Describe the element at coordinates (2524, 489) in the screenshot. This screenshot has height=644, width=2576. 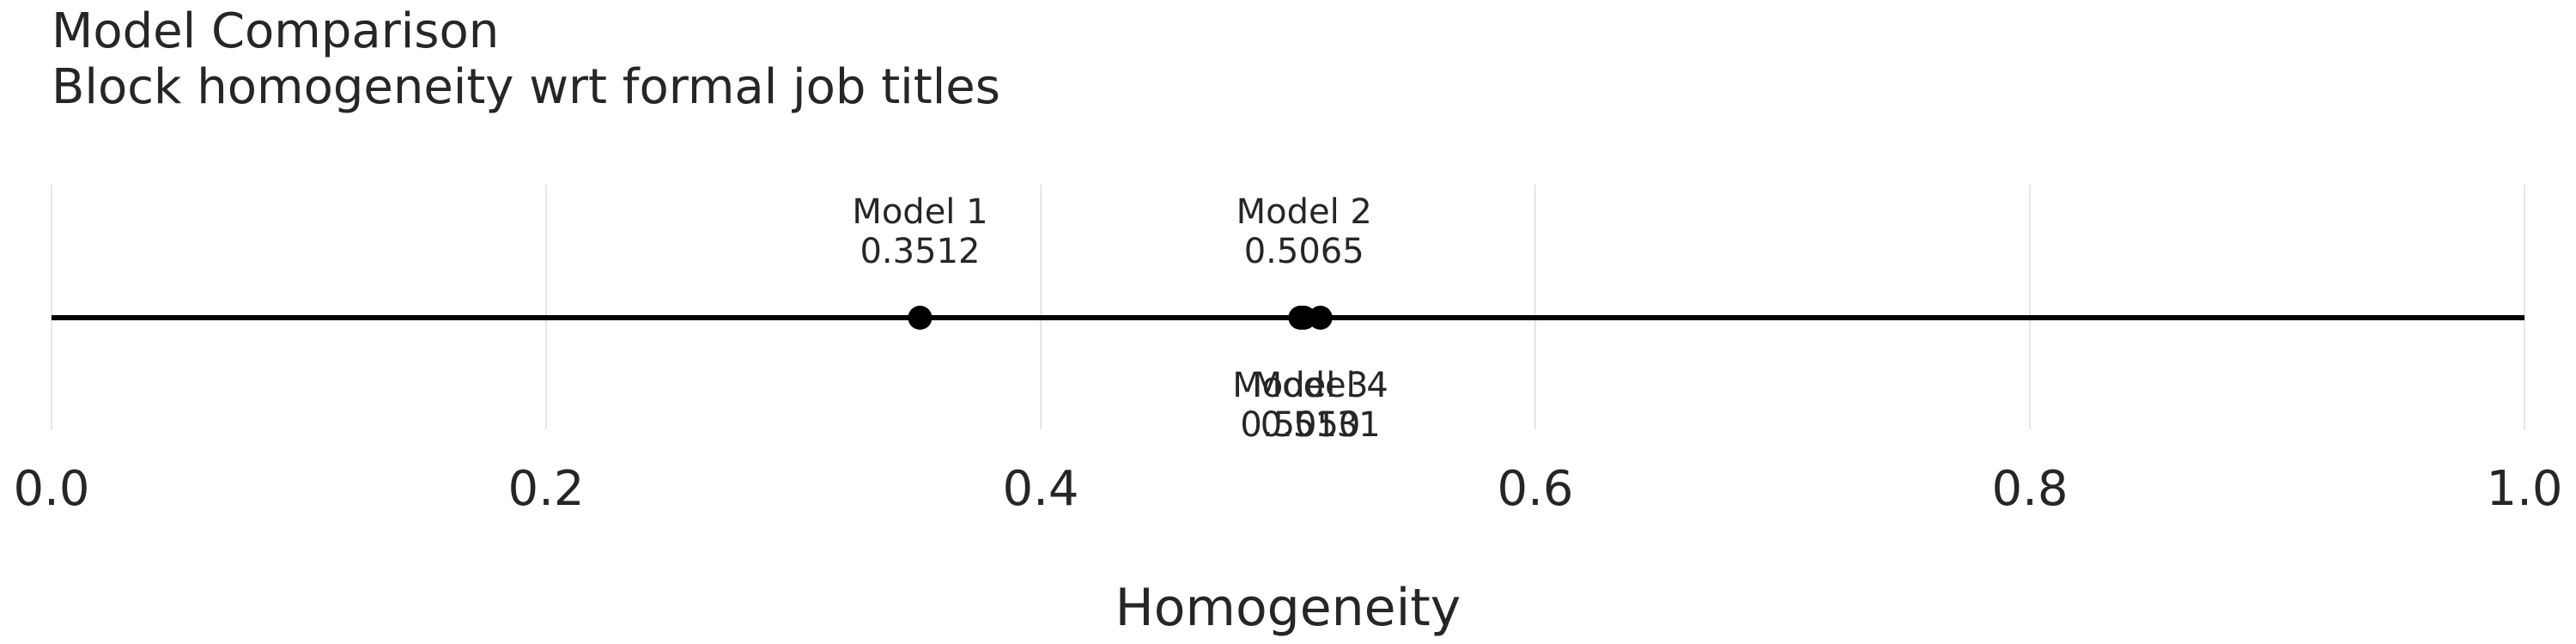
I see `x-tick-label: 1.0` at that location.